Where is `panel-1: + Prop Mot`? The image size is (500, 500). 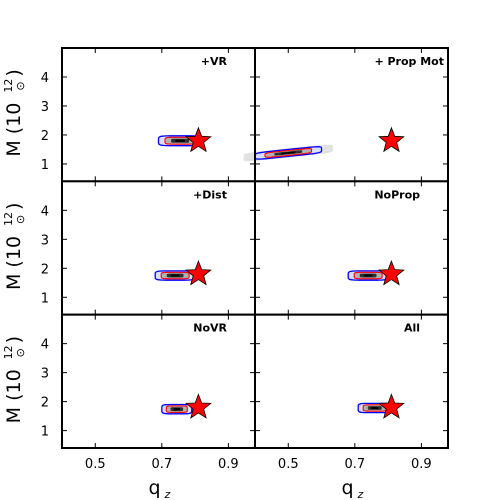 panel-1: + Prop Mot is located at coordinates (346, 115).